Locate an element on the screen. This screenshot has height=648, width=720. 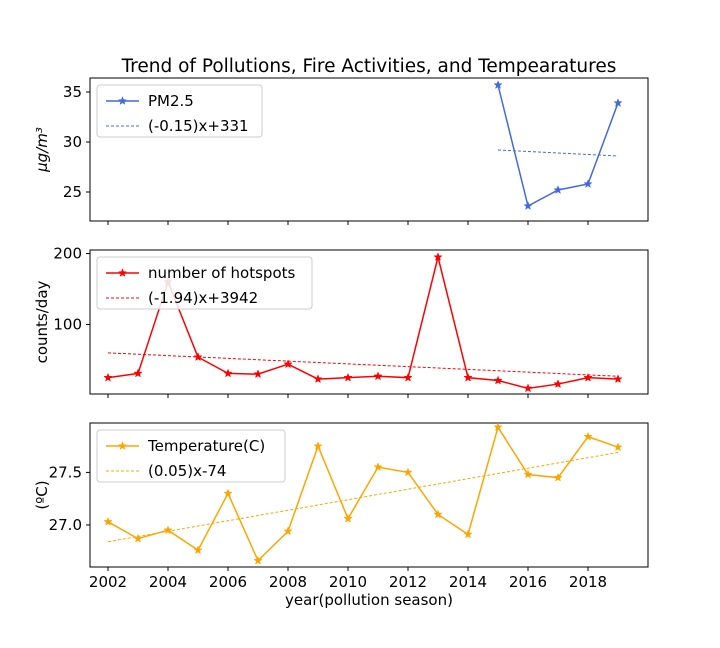
pm25-y-tick-label: 35 is located at coordinates (72, 92).